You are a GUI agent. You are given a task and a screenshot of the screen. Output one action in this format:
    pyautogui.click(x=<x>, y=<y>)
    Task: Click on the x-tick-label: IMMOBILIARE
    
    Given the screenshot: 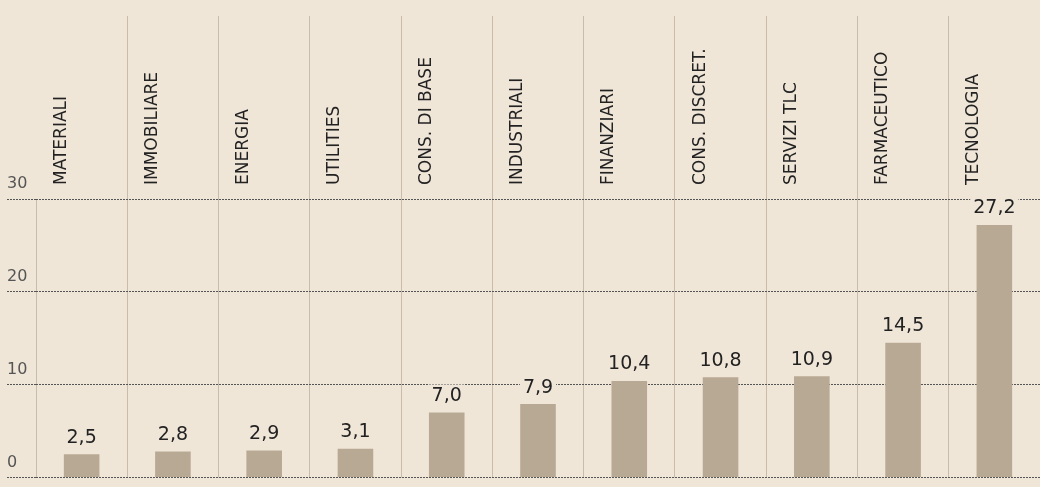 What is the action you would take?
    pyautogui.click(x=150, y=128)
    